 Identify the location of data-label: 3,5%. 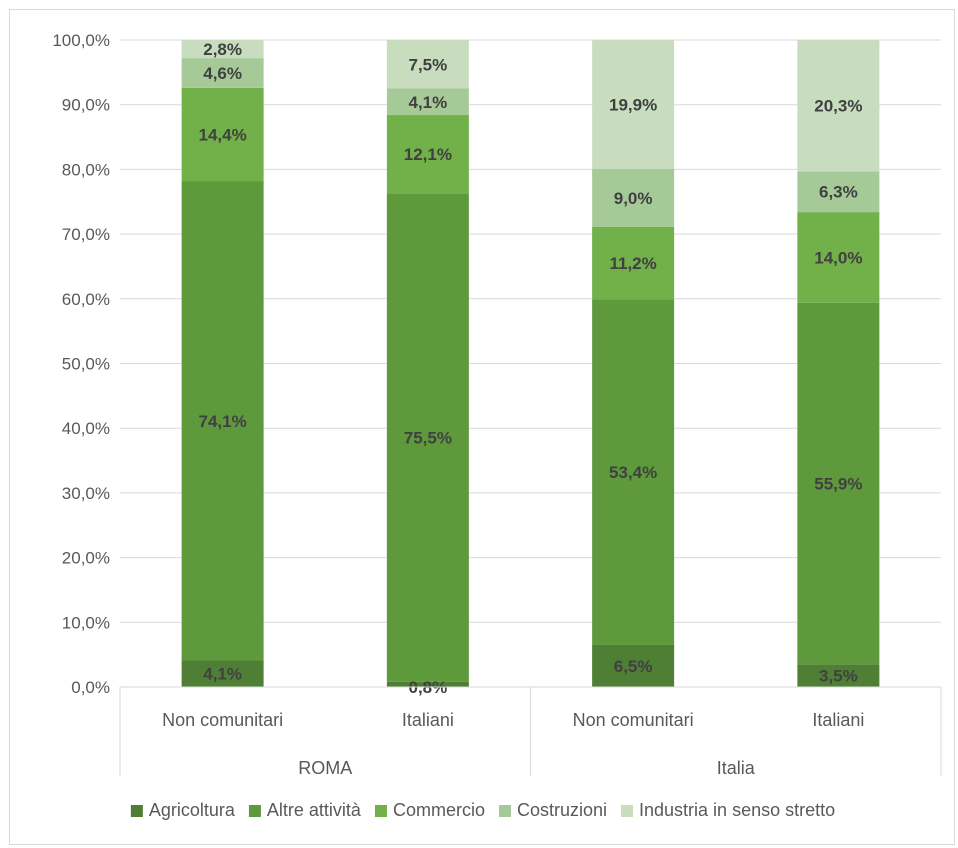
(838, 676).